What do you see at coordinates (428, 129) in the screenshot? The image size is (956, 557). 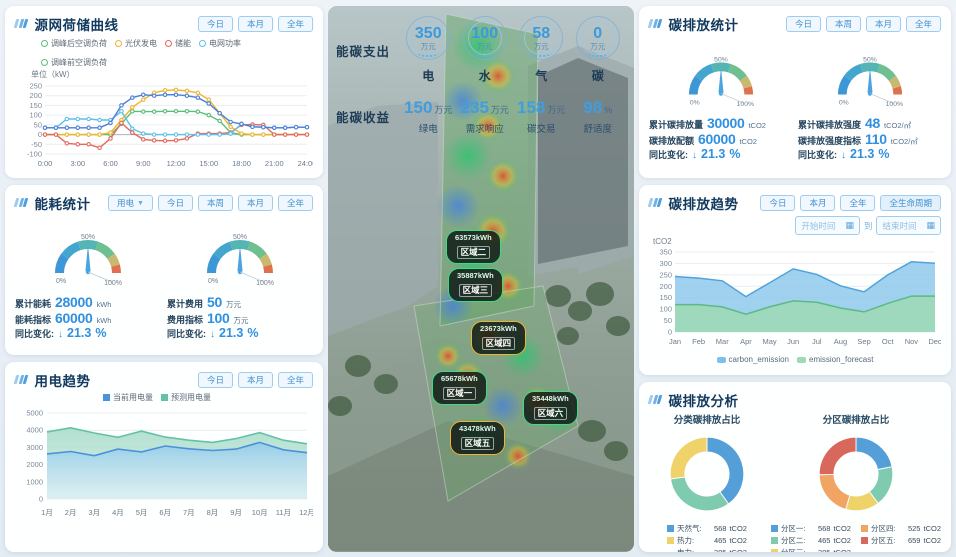 I see `metric-caption: 绿电` at bounding box center [428, 129].